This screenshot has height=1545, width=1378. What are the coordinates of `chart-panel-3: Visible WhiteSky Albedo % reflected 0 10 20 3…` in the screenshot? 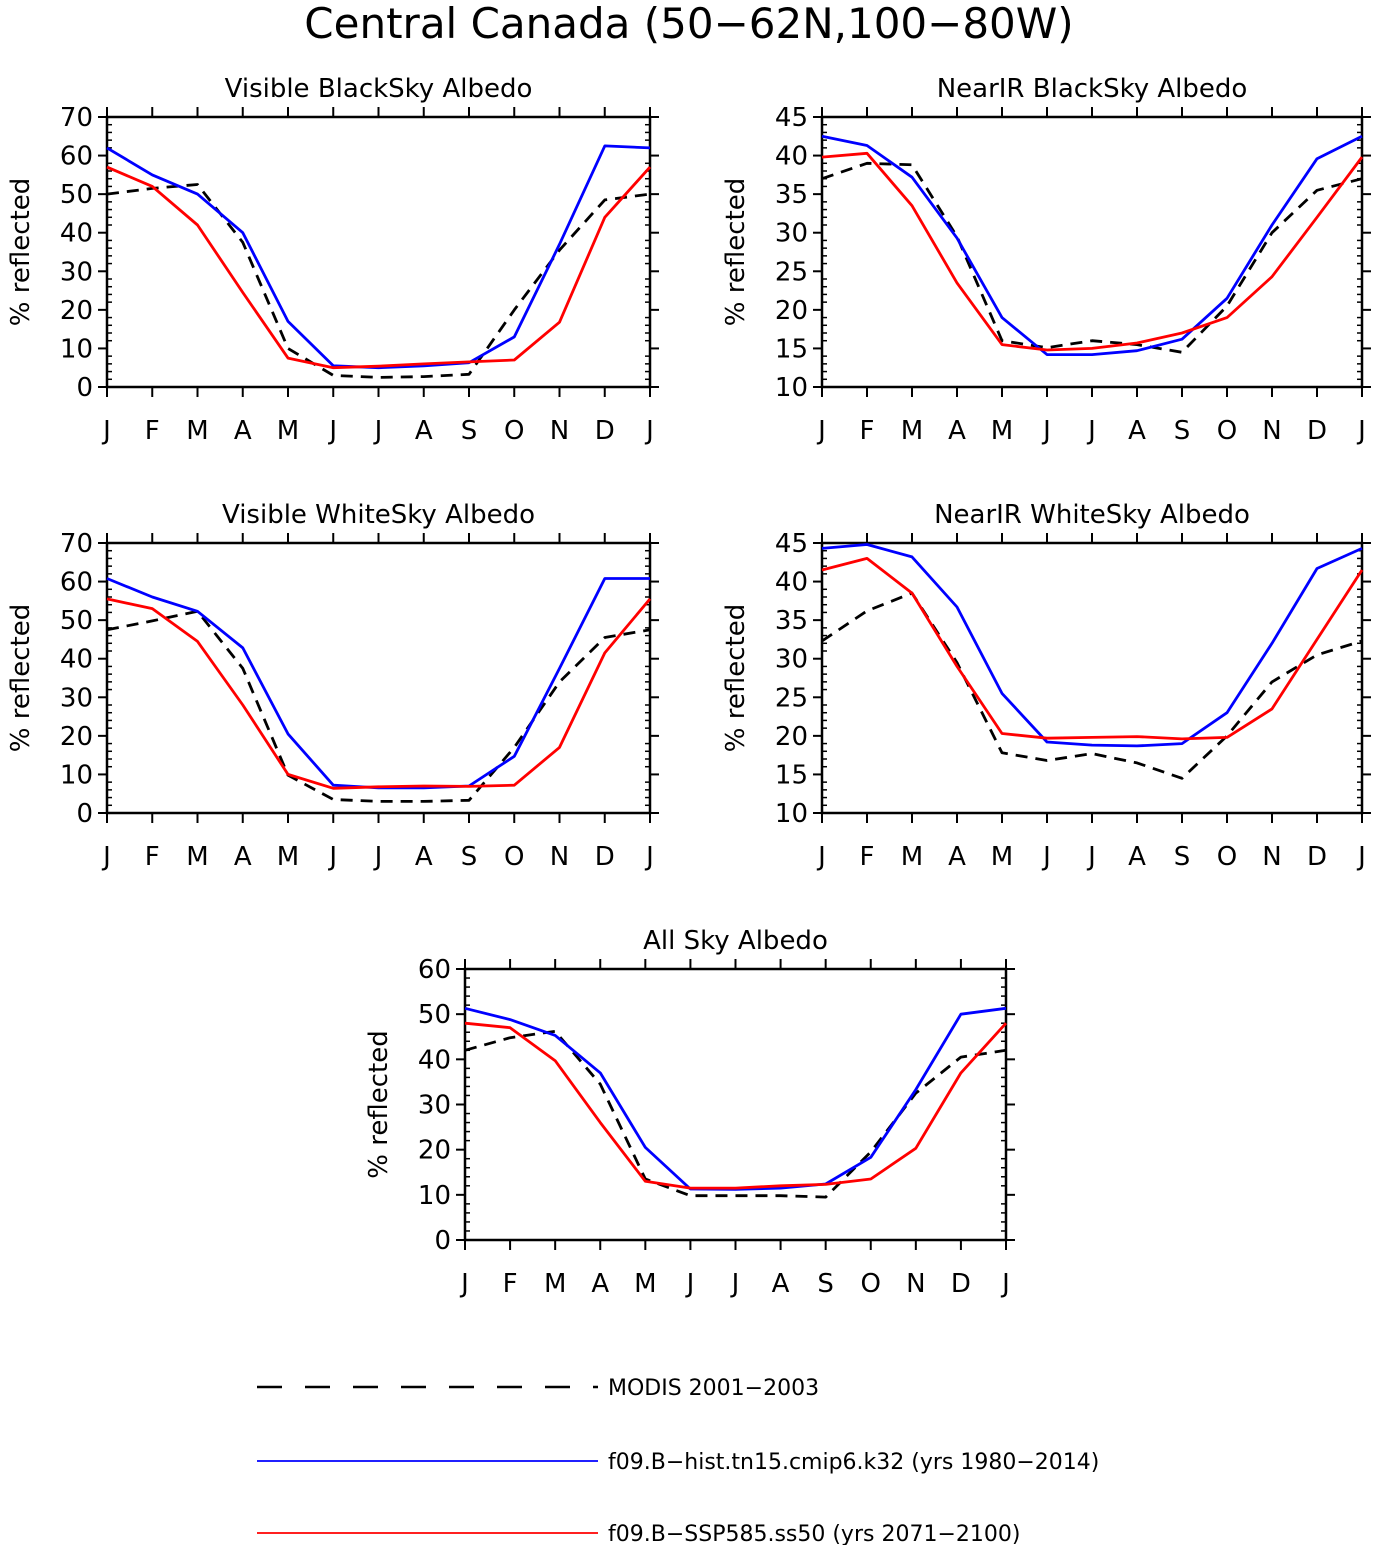 It's located at (332, 686).